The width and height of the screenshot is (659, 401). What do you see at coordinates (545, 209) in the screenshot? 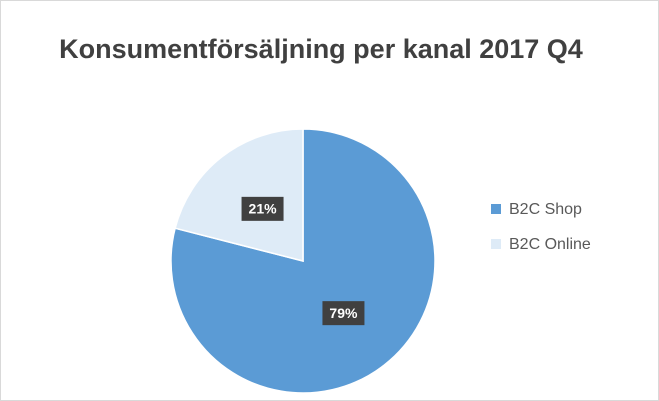
I see `legend-label: B2C Shop` at bounding box center [545, 209].